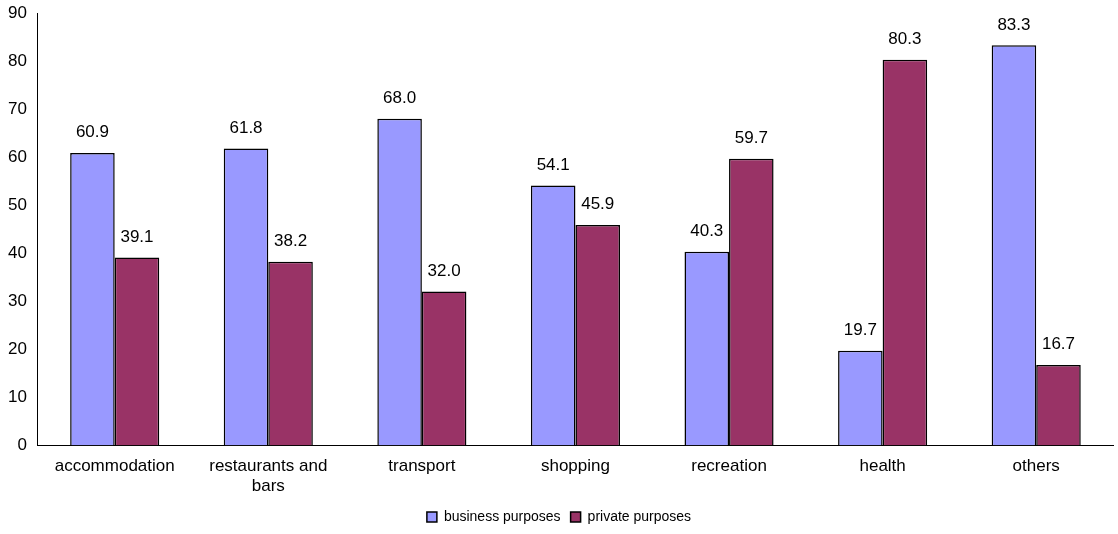  I want to click on y-tick-label: 0, so click(22, 444).